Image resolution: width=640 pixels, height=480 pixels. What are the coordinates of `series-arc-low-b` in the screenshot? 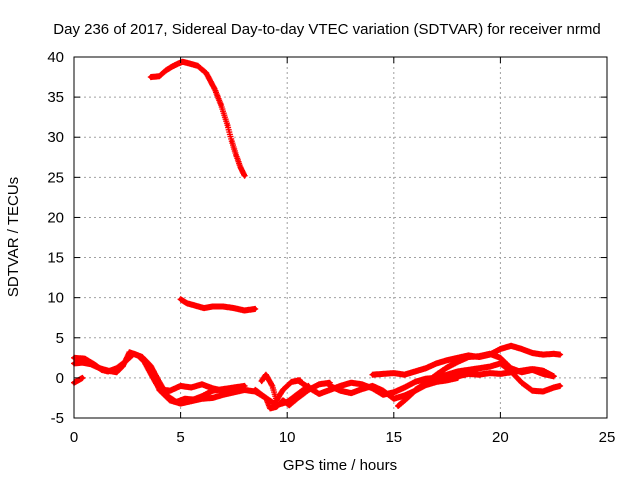 It's located at (149, 371).